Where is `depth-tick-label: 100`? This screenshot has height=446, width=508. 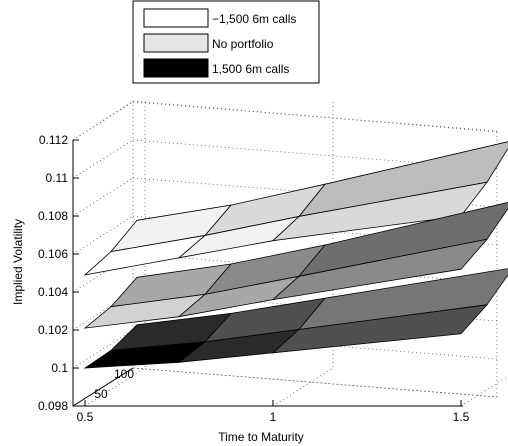
depth-tick-label: 100 is located at coordinates (124, 374).